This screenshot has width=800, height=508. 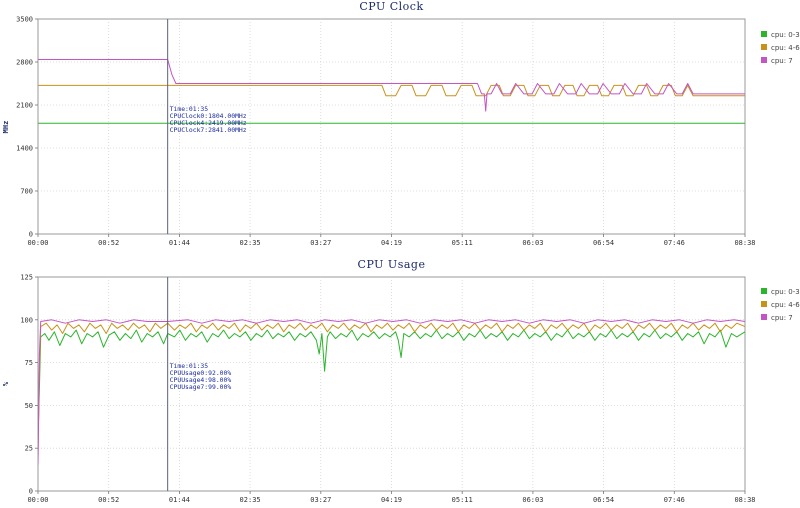 What do you see at coordinates (24, 20) in the screenshot?
I see `y-tick-label: 3500` at bounding box center [24, 20].